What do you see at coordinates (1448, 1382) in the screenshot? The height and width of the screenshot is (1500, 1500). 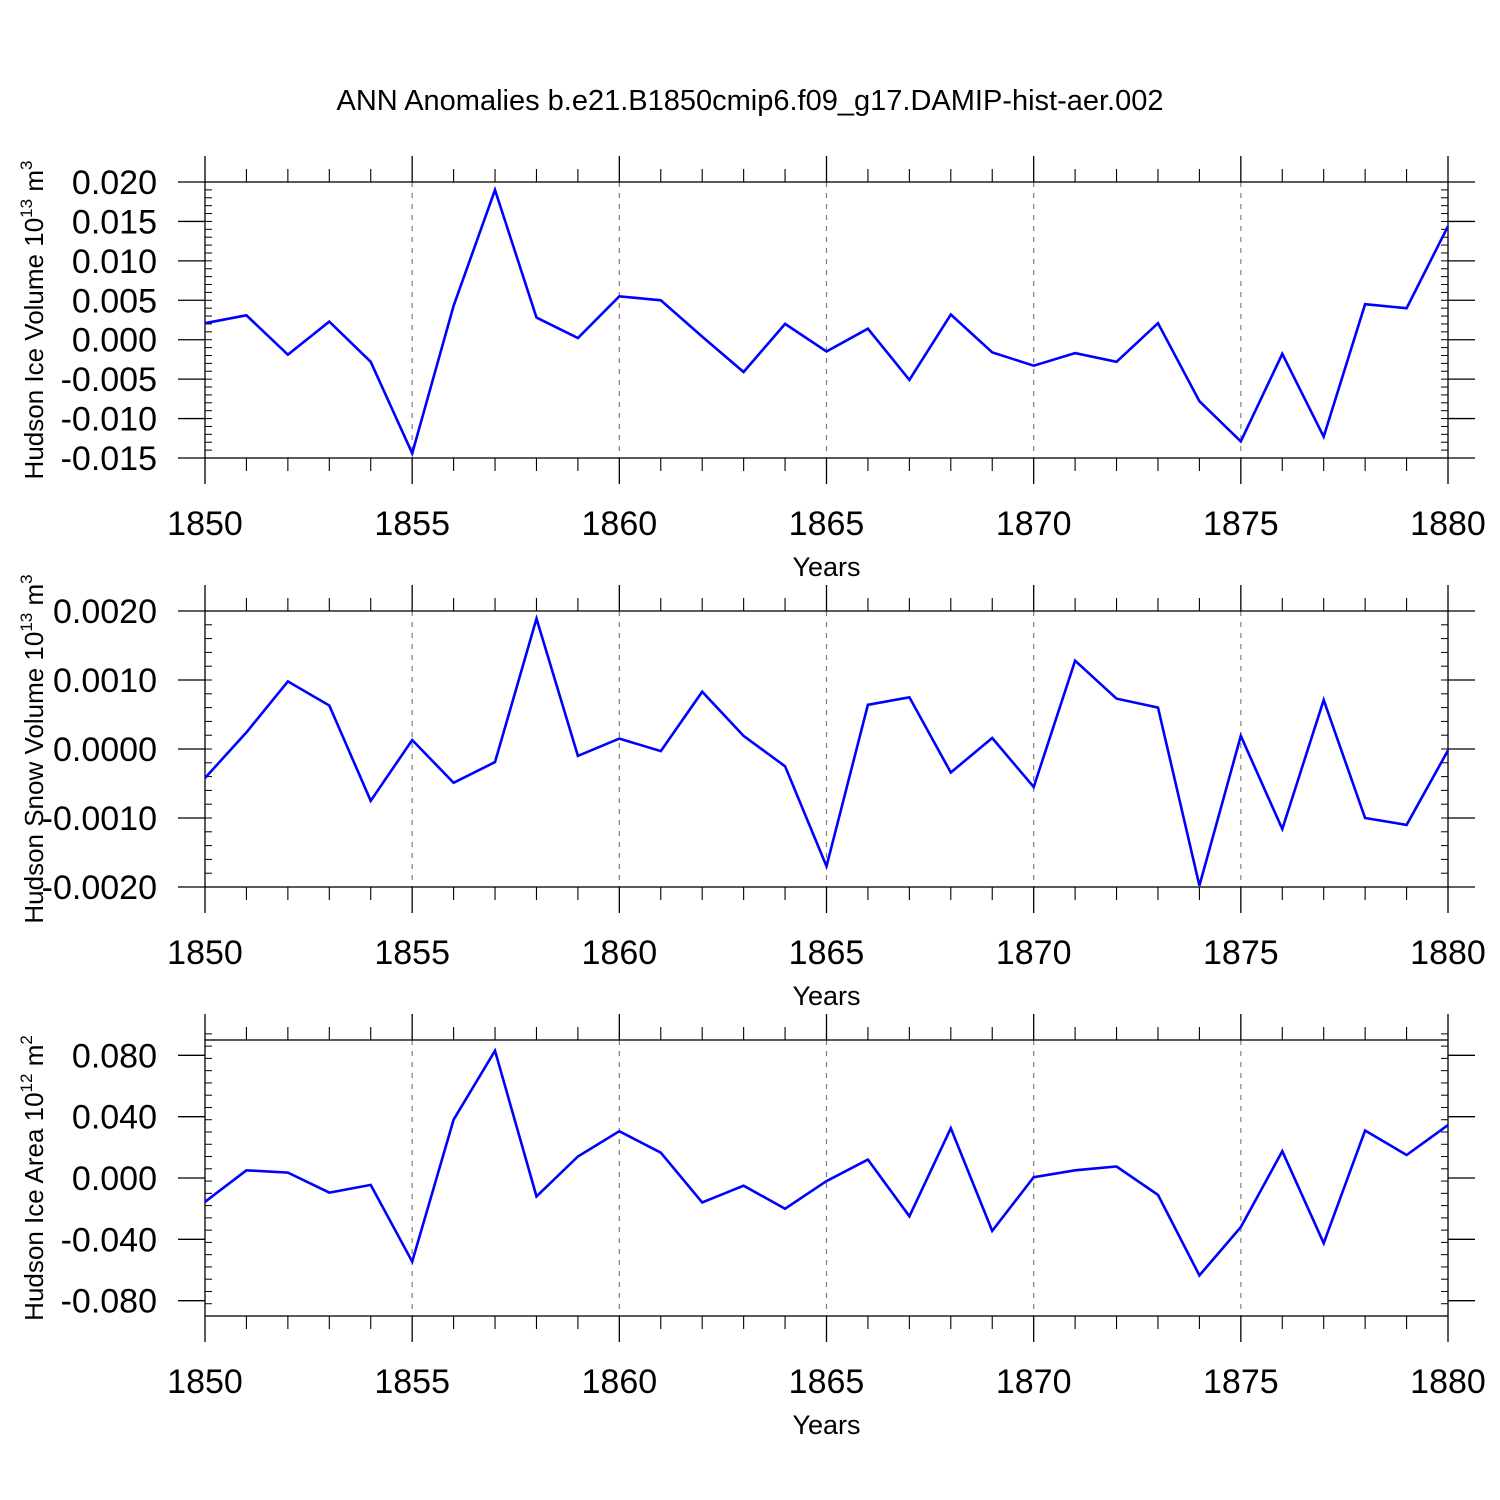 I see `x-tick-label: 1880` at bounding box center [1448, 1382].